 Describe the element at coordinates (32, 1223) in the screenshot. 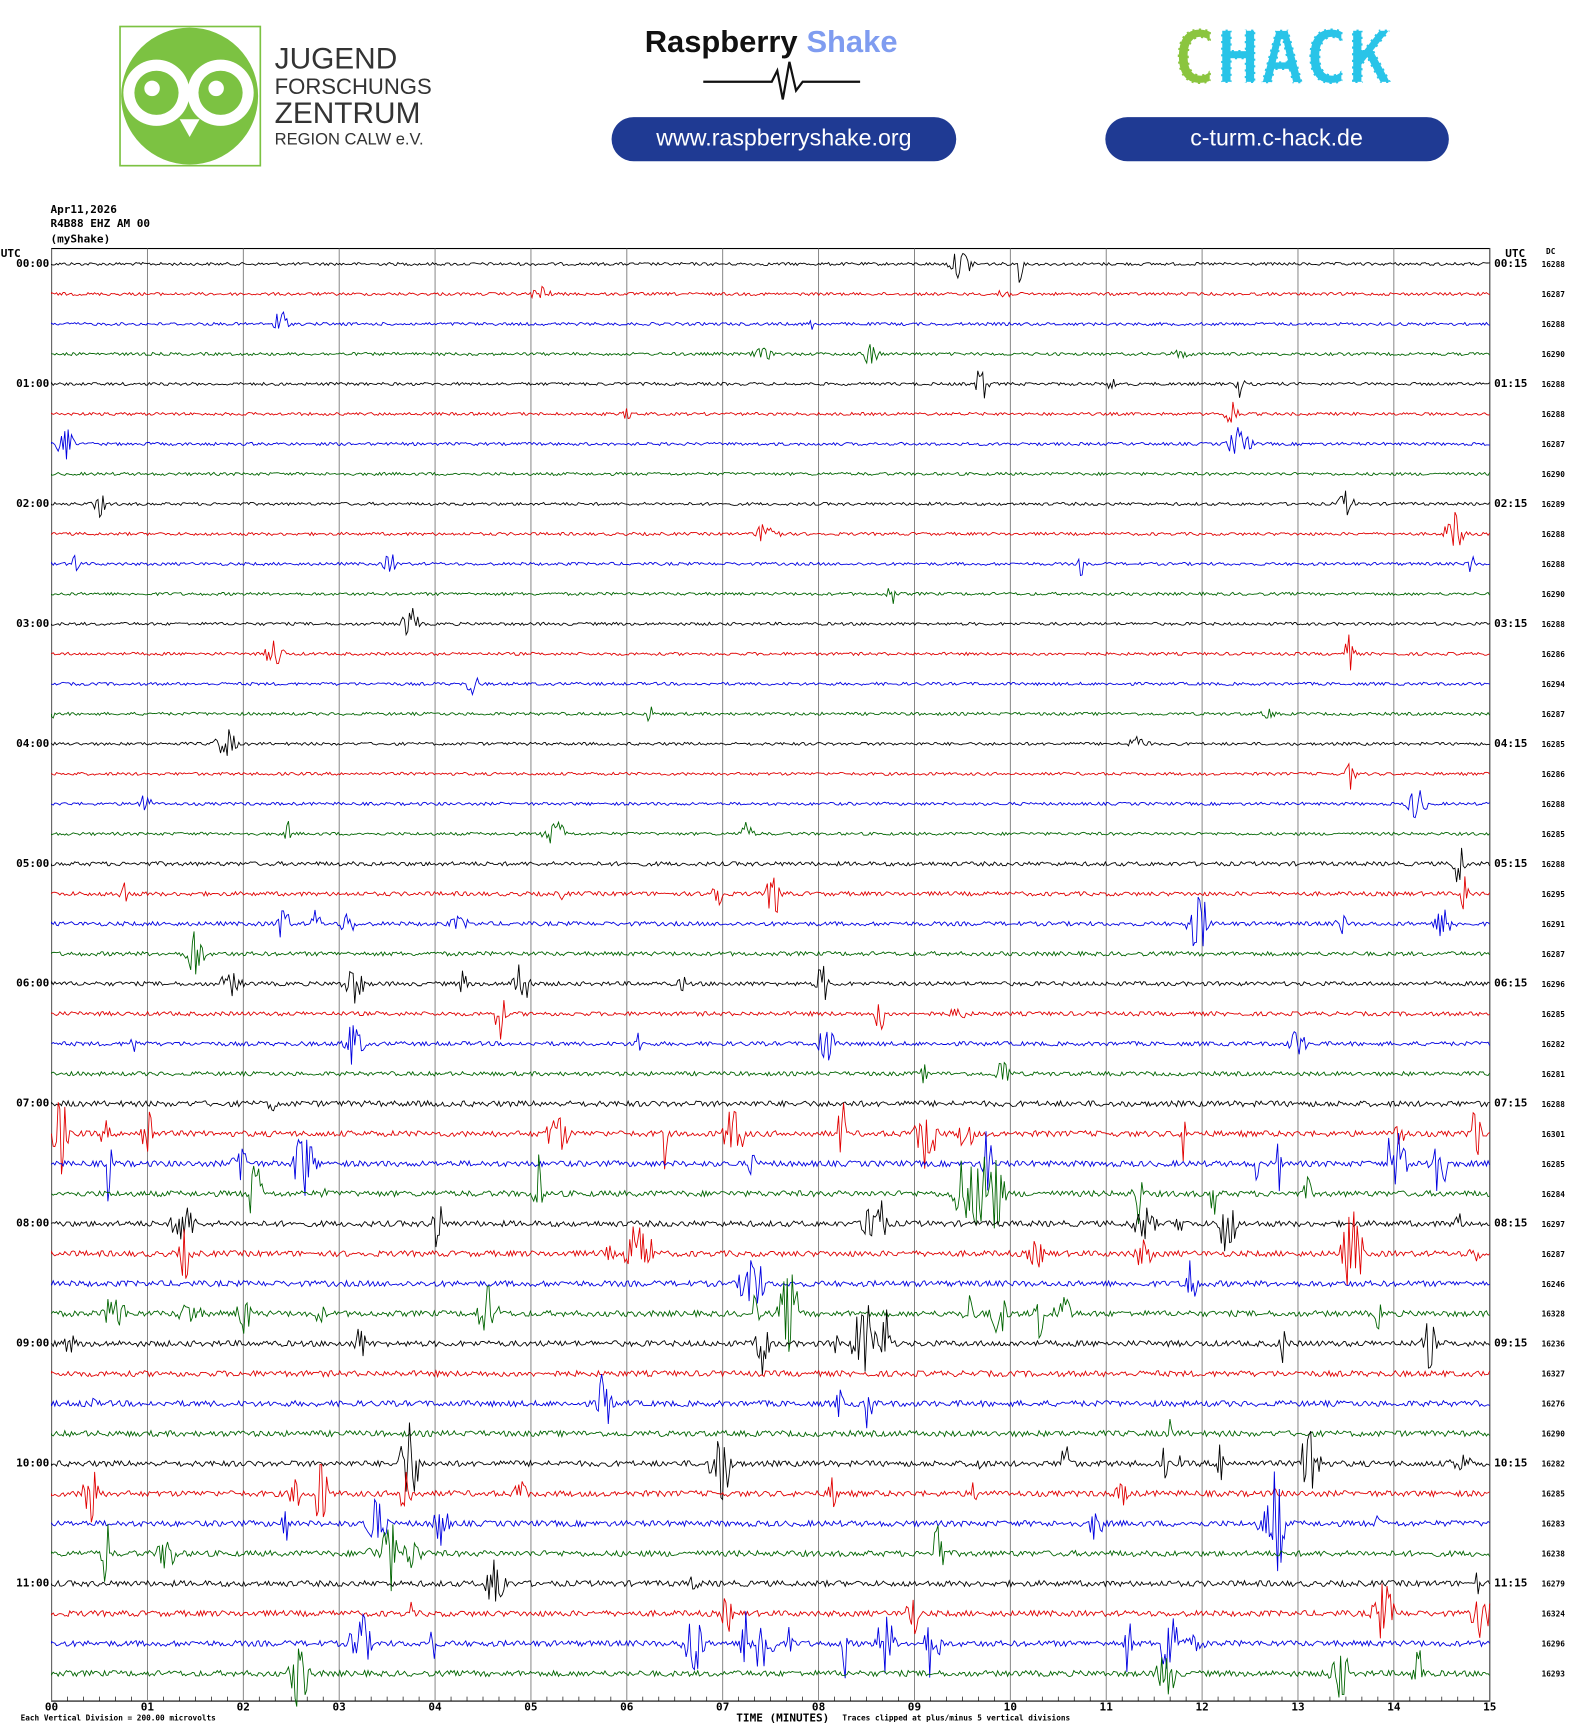

I see `left-time: 08:00` at that location.